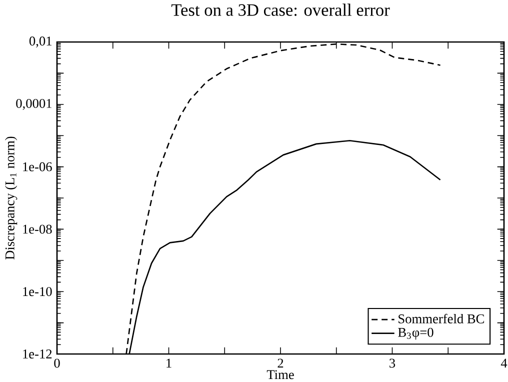  I want to click on y-tick-label: 1e-06, so click(37, 167).